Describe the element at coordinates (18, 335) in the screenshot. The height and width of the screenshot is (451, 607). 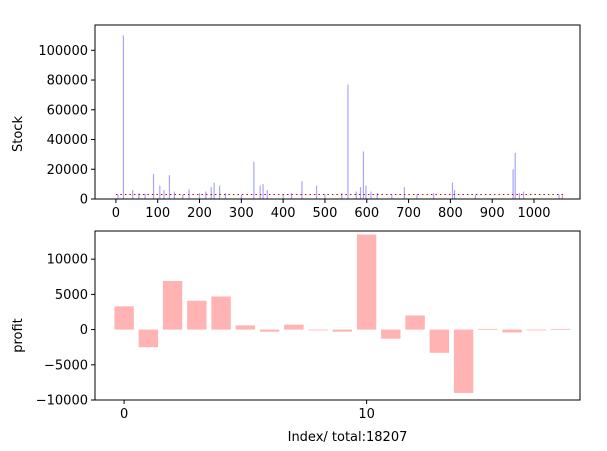
I see `profit-y-axis-label: profit` at that location.